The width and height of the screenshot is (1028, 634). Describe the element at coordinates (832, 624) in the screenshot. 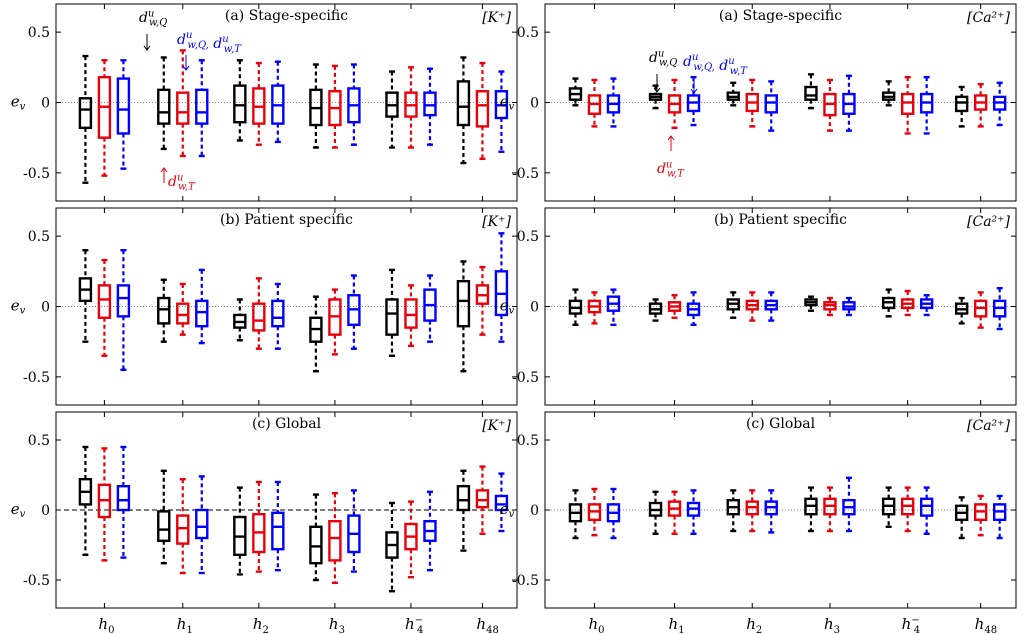

I see `x-tick-label: h3` at that location.